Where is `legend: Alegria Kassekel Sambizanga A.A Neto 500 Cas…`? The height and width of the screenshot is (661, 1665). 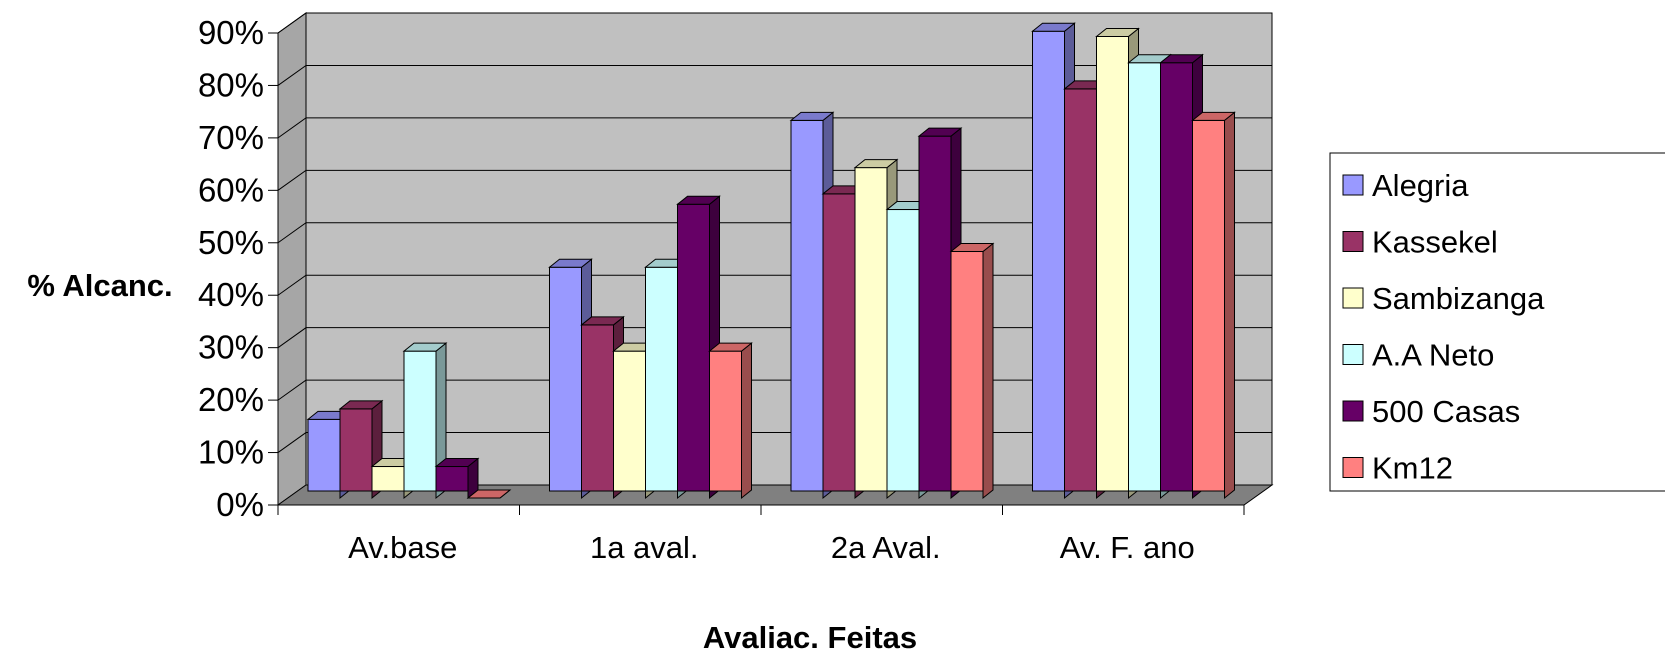 legend: Alegria Kassekel Sambizanga A.A Neto 500 Cas… is located at coordinates (1497, 322).